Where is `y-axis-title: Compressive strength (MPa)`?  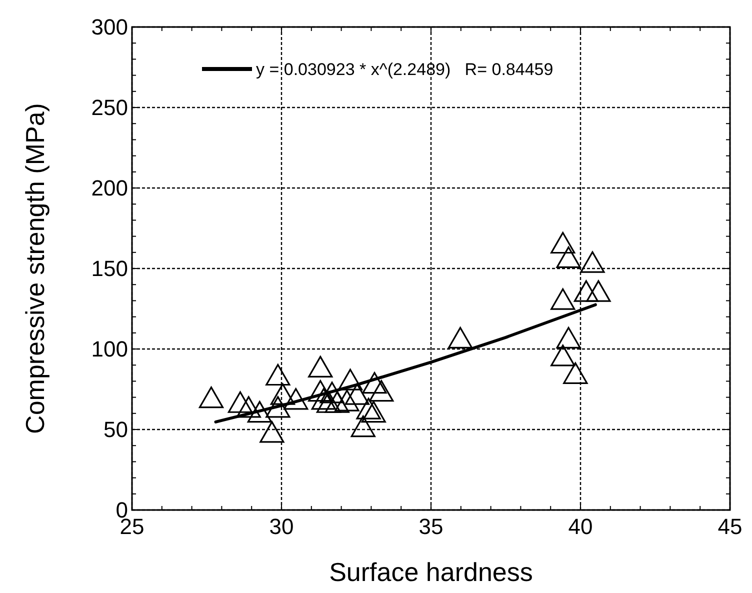
y-axis-title: Compressive strength (MPa) is located at coordinates (35, 268).